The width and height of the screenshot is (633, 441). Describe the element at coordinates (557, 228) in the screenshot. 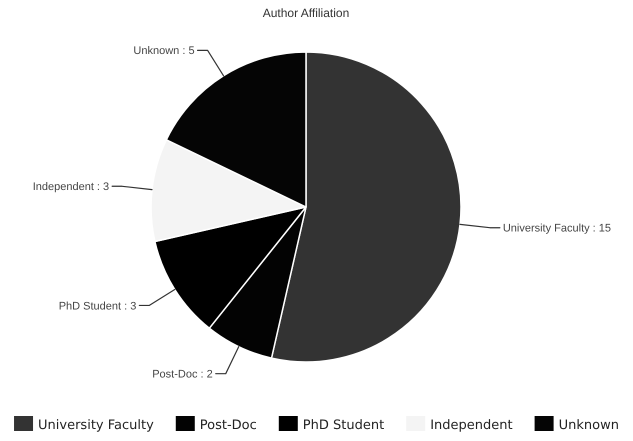

I see `data-label: University Faculty : 15` at that location.